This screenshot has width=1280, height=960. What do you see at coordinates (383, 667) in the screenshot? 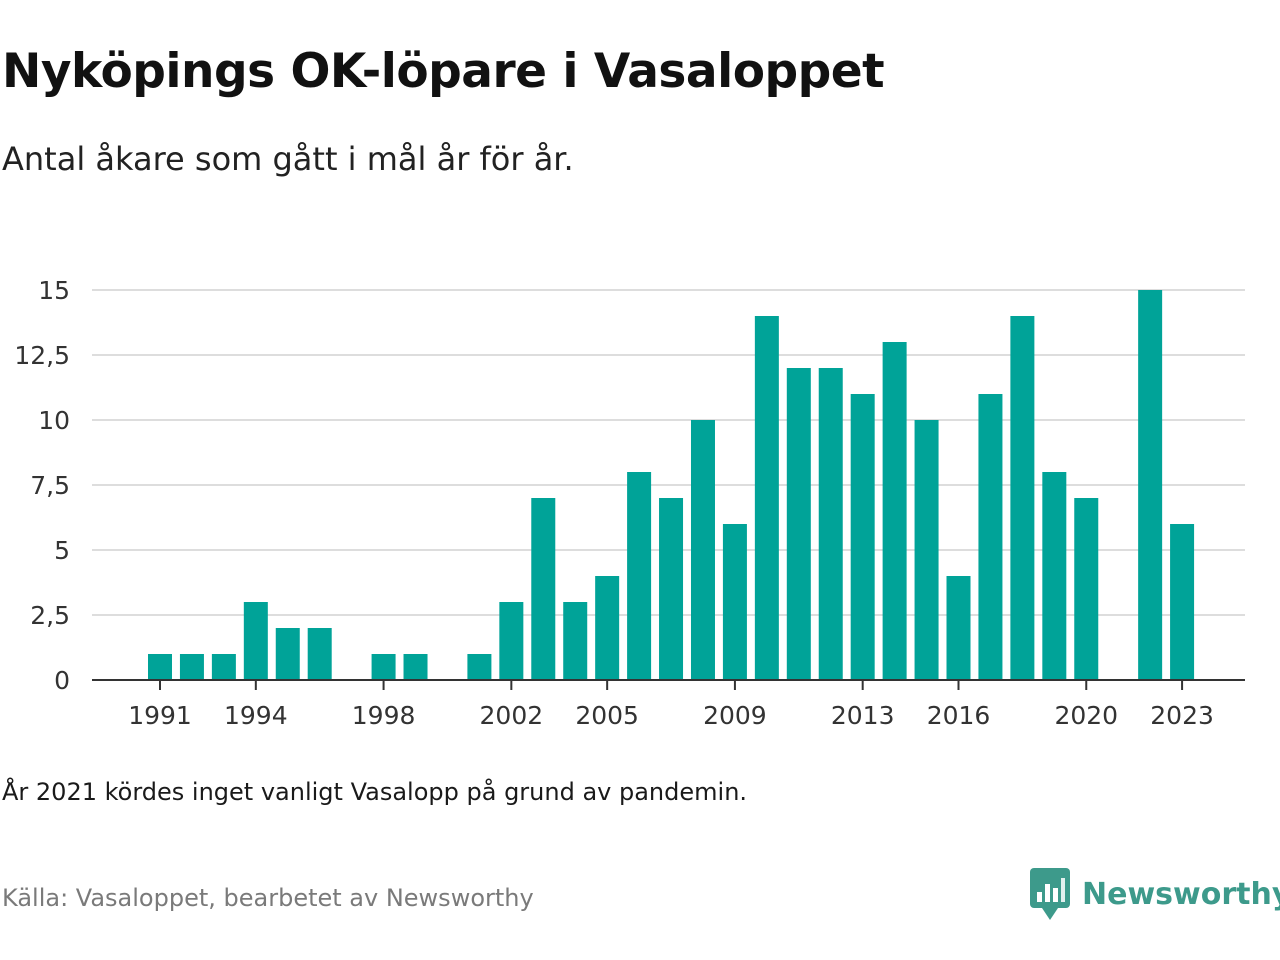
I see `bar-1998` at bounding box center [383, 667].